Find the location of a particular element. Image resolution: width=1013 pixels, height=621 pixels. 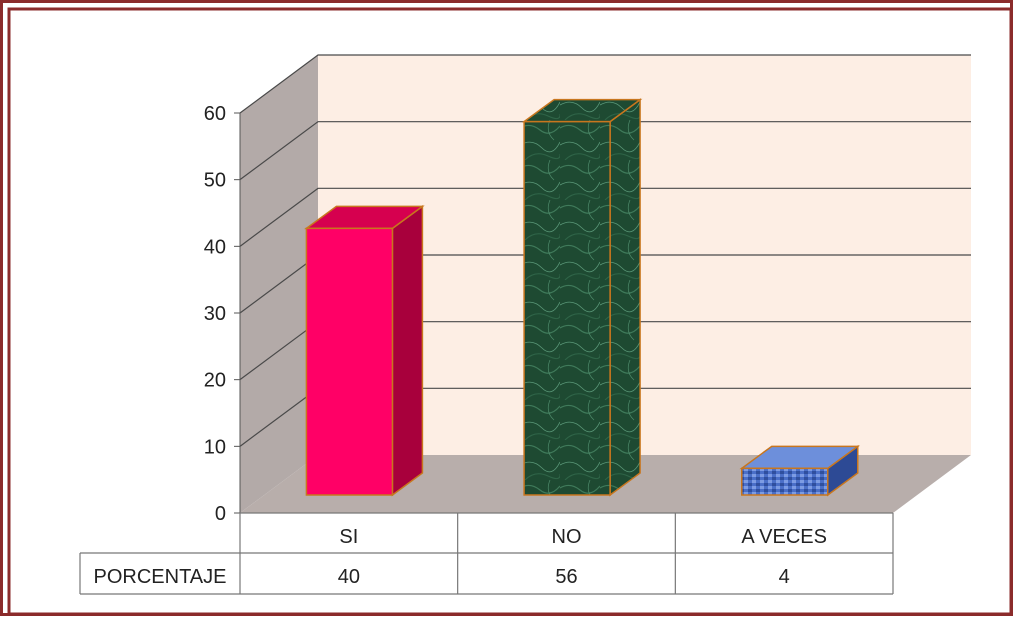

y-tick-label: 40 is located at coordinates (215, 247).